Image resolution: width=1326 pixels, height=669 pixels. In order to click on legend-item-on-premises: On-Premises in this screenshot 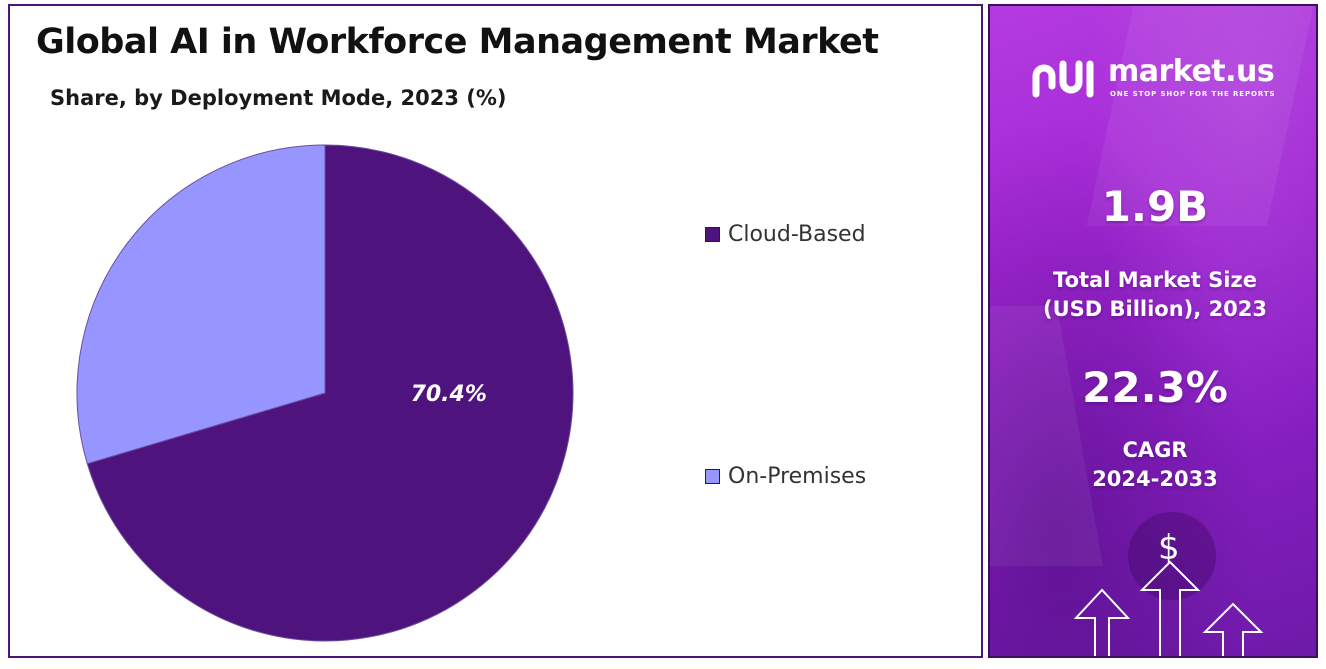, I will do `click(785, 476)`.